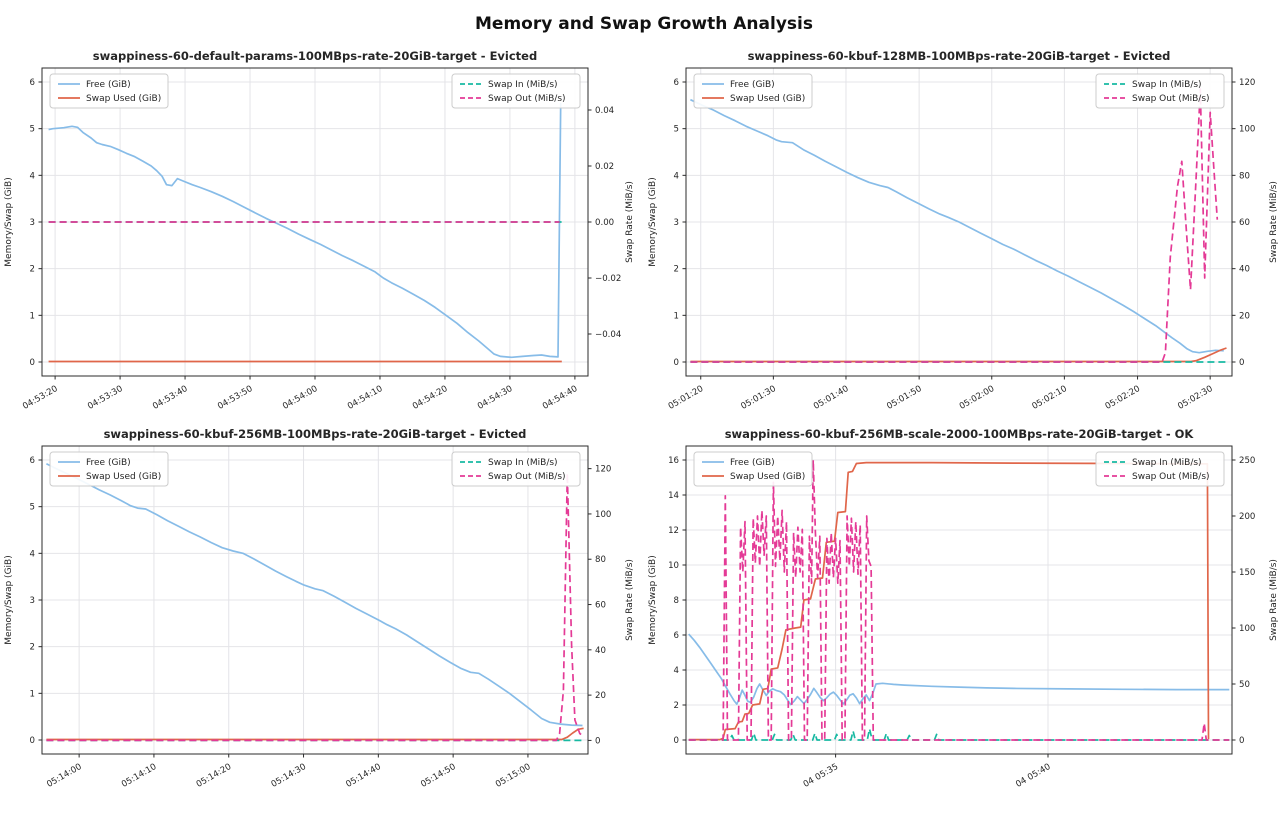  What do you see at coordinates (40, 398) in the screenshot?
I see `x-tick-label: 04:53:20` at bounding box center [40, 398].